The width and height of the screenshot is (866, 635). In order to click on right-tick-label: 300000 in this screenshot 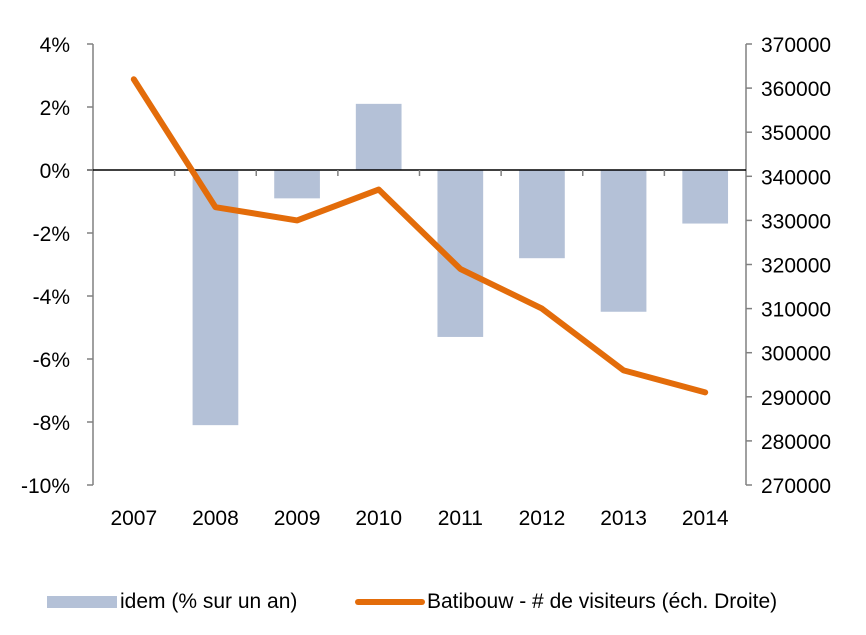, I will do `click(796, 354)`.